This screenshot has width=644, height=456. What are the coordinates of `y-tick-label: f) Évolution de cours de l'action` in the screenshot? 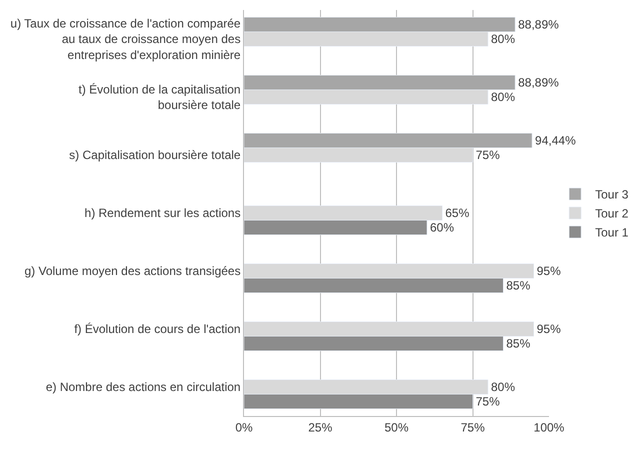 It's located at (157, 329).